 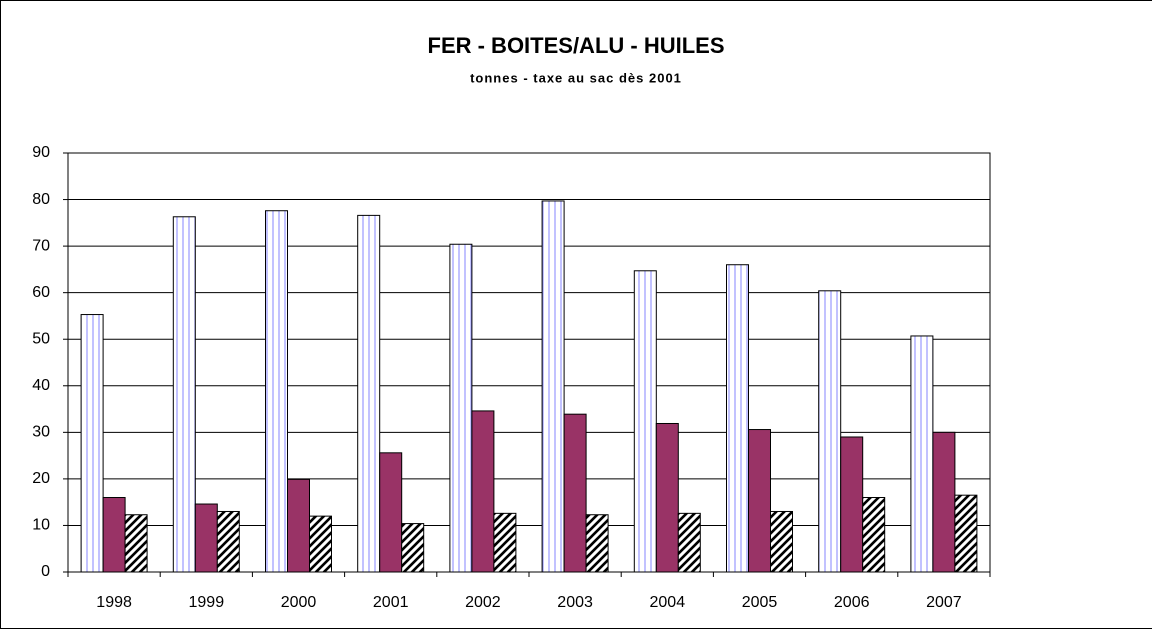 I want to click on y-tick-label: 50, so click(x=41, y=338).